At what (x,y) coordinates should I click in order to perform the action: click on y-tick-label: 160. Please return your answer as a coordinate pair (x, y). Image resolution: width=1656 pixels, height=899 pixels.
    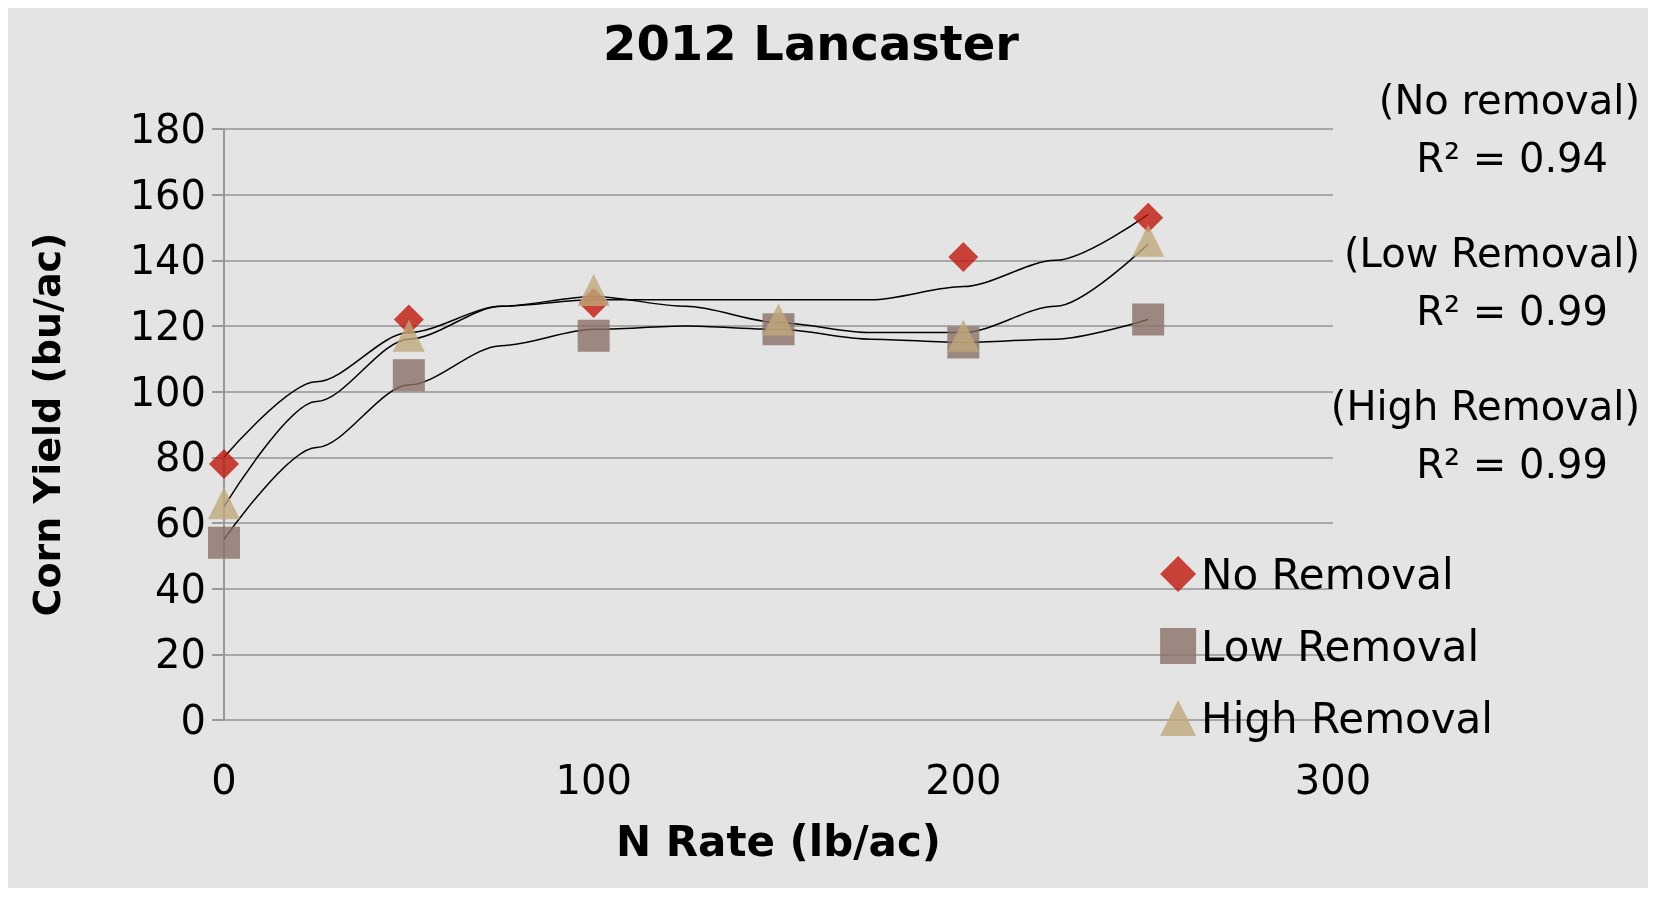
    Looking at the image, I should click on (167, 194).